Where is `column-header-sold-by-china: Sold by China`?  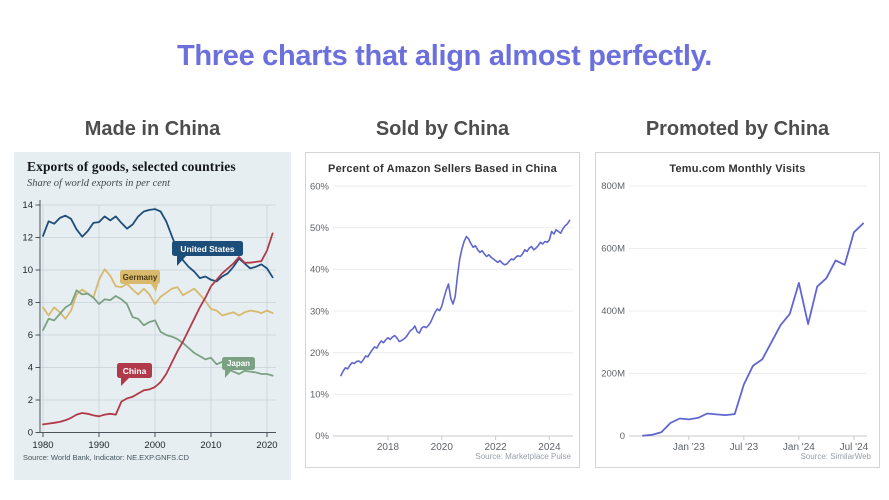 column-header-sold-by-china: Sold by China is located at coordinates (442, 129).